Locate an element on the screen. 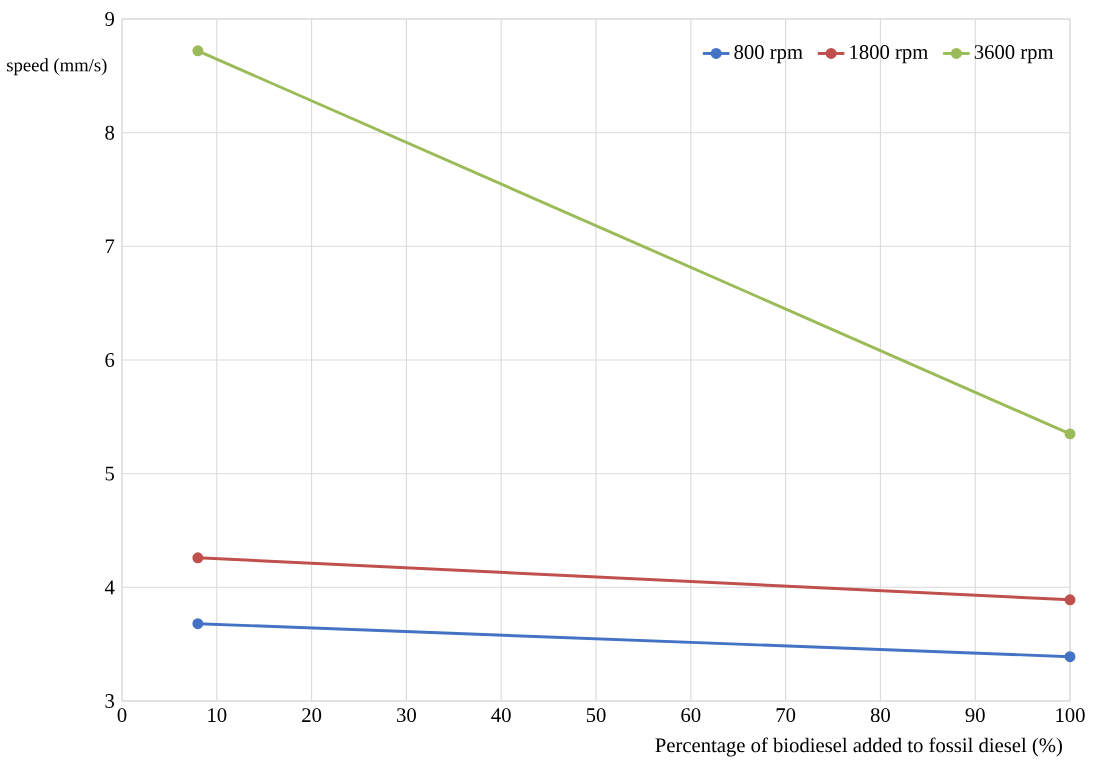 The width and height of the screenshot is (1095, 776). legend-label: 800 rpm is located at coordinates (768, 54).